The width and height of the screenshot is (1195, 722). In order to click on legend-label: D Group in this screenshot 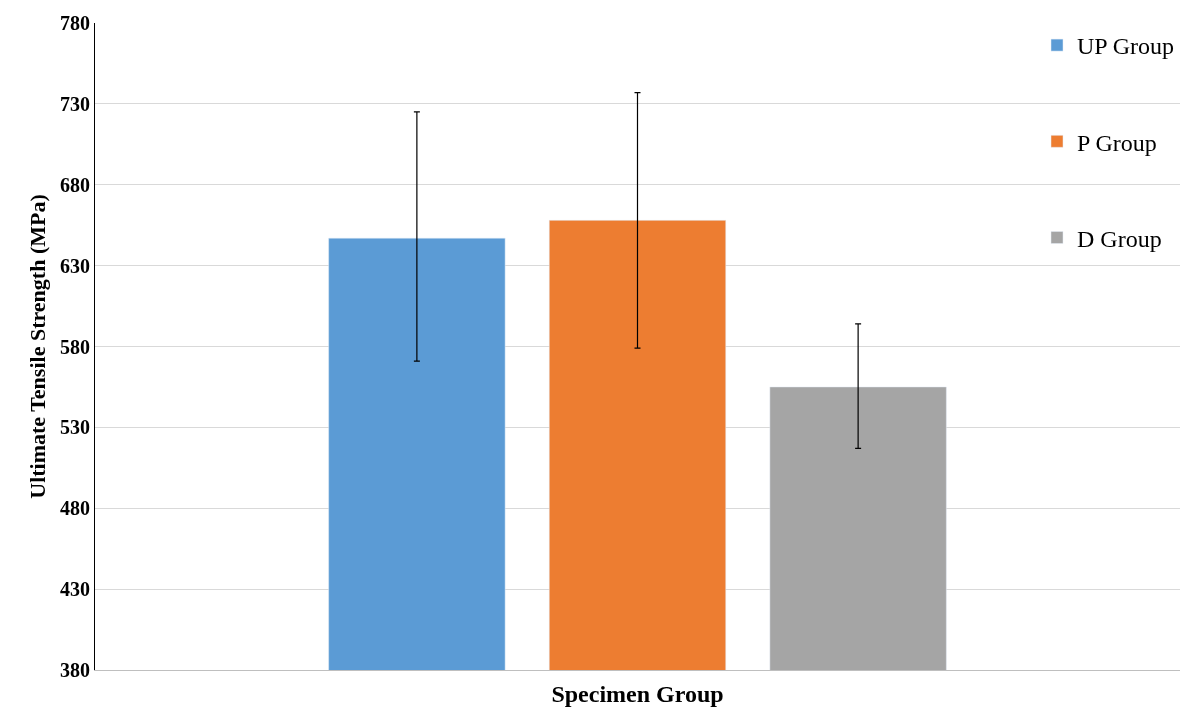, I will do `click(1119, 238)`.